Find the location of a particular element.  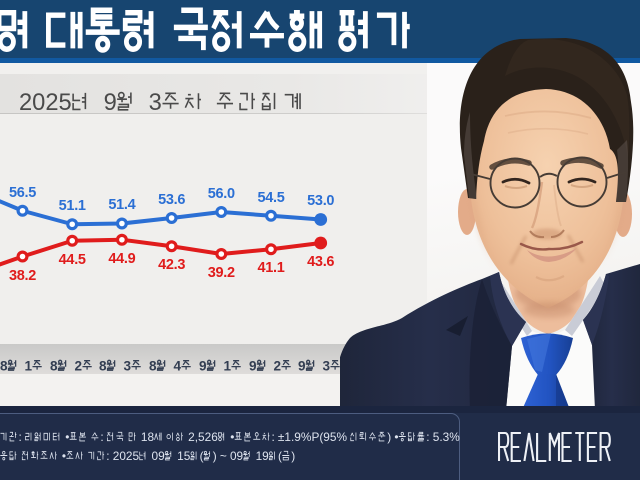

svg-text: P is located at coordinates (315, 437).